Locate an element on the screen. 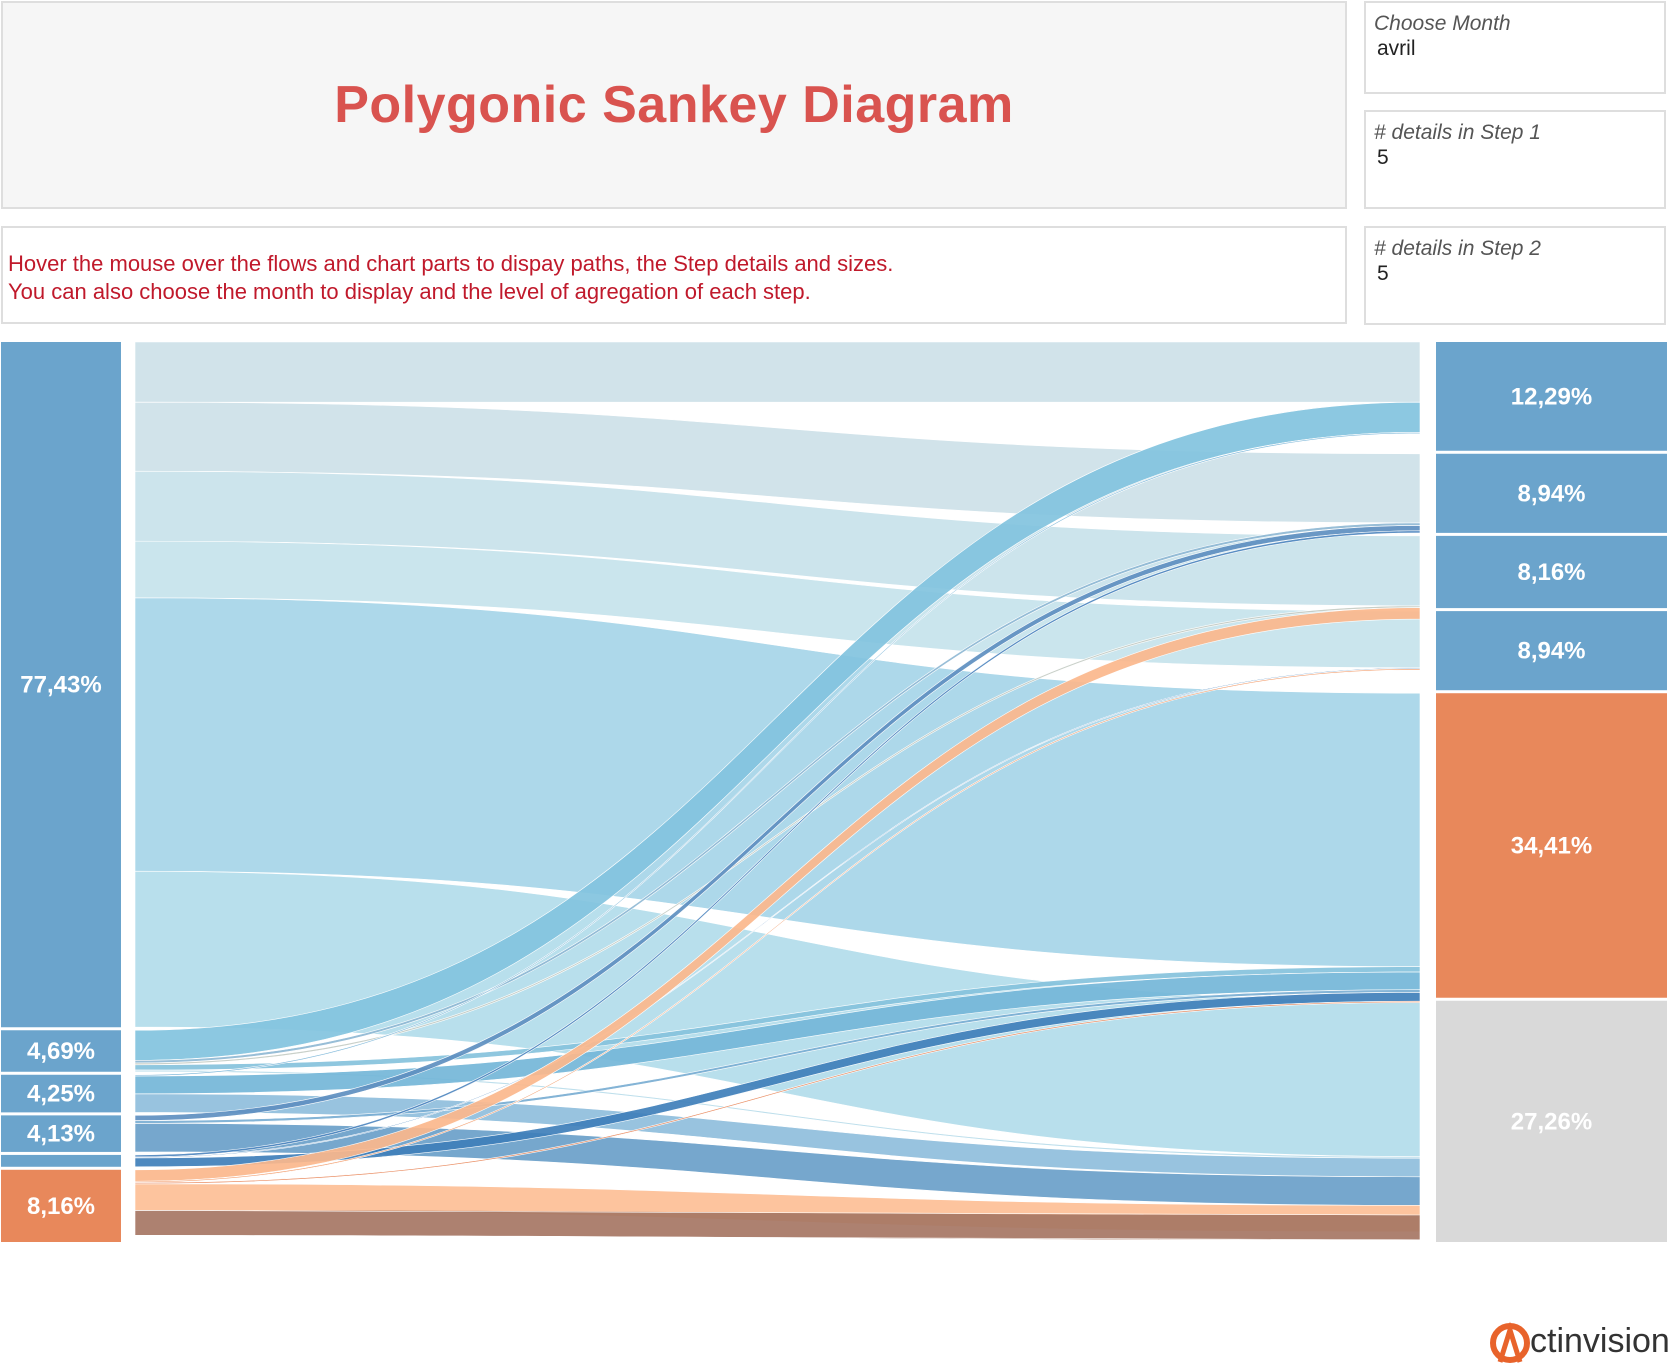 This screenshot has height=1371, width=1668. title-panel: Polygonic Sankey Diagram is located at coordinates (674, 105).